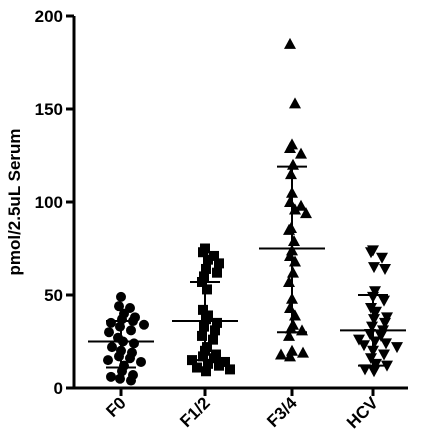 The height and width of the screenshot is (443, 428). What do you see at coordinates (53, 295) in the screenshot?
I see `y-tick-label: 50` at bounding box center [53, 295].